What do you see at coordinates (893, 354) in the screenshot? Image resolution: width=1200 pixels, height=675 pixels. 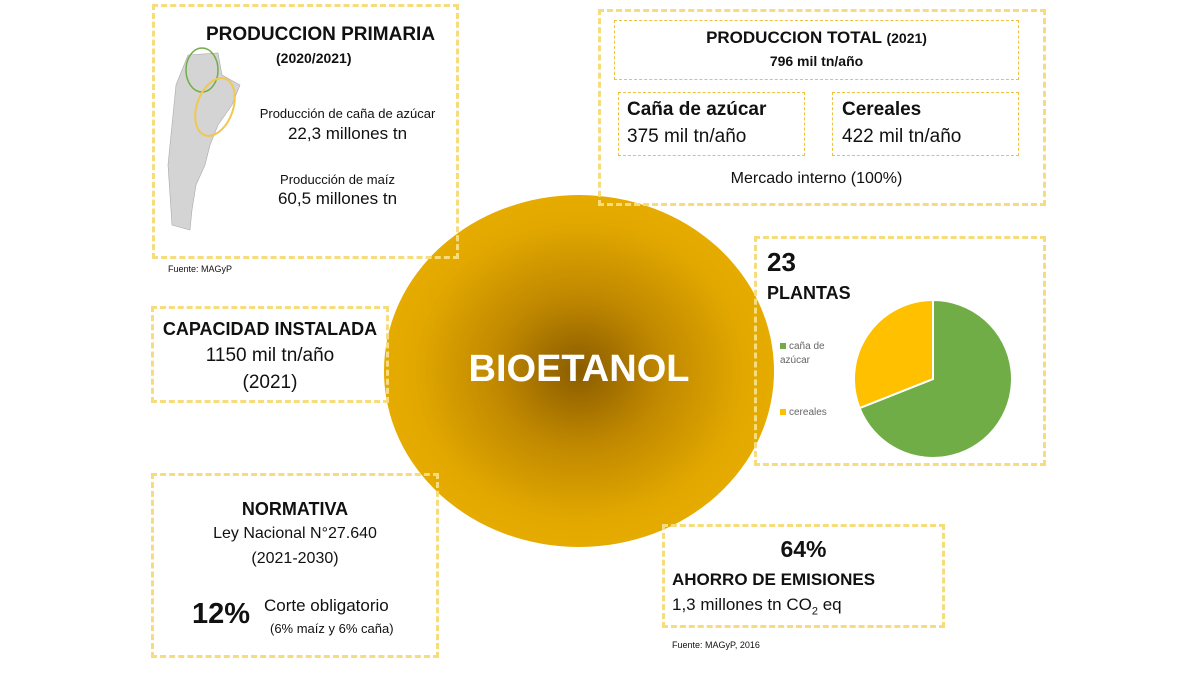 I see `pie-slice-cereal` at bounding box center [893, 354].